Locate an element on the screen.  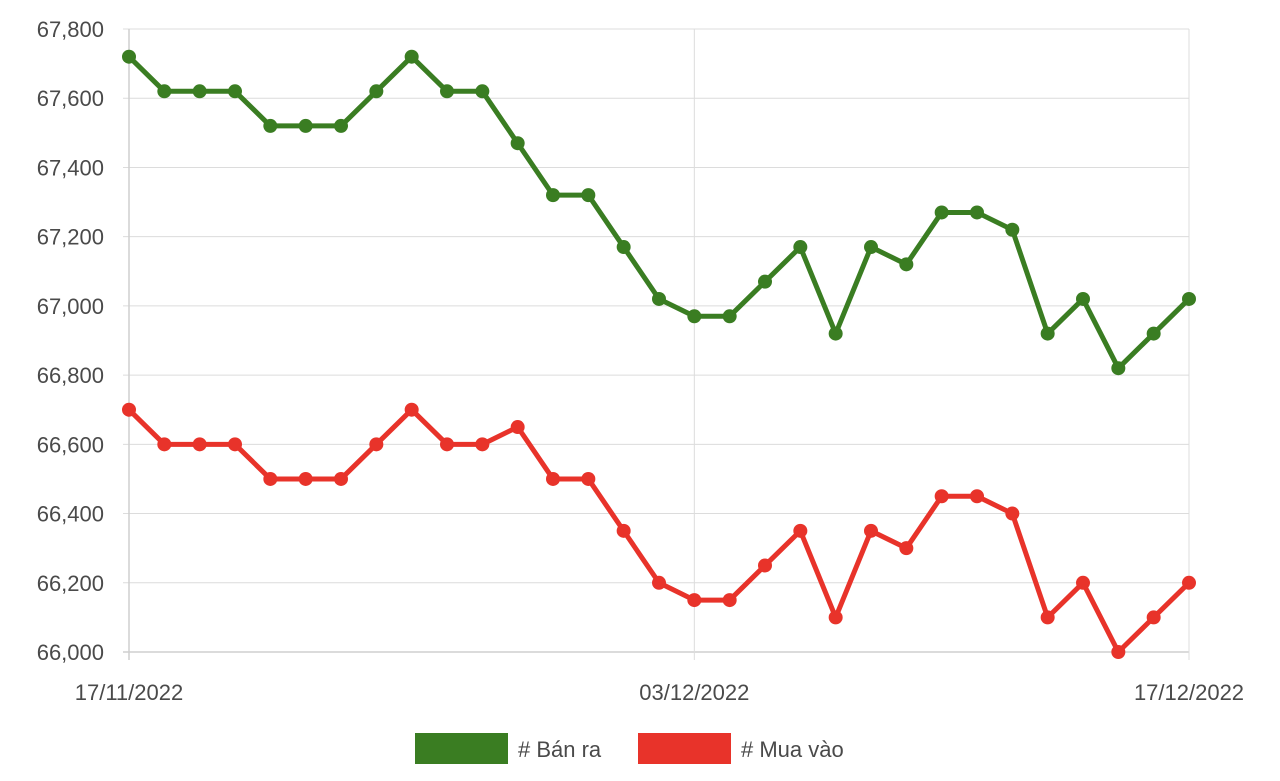
y-tick-label: 67,800 is located at coordinates (70, 29).